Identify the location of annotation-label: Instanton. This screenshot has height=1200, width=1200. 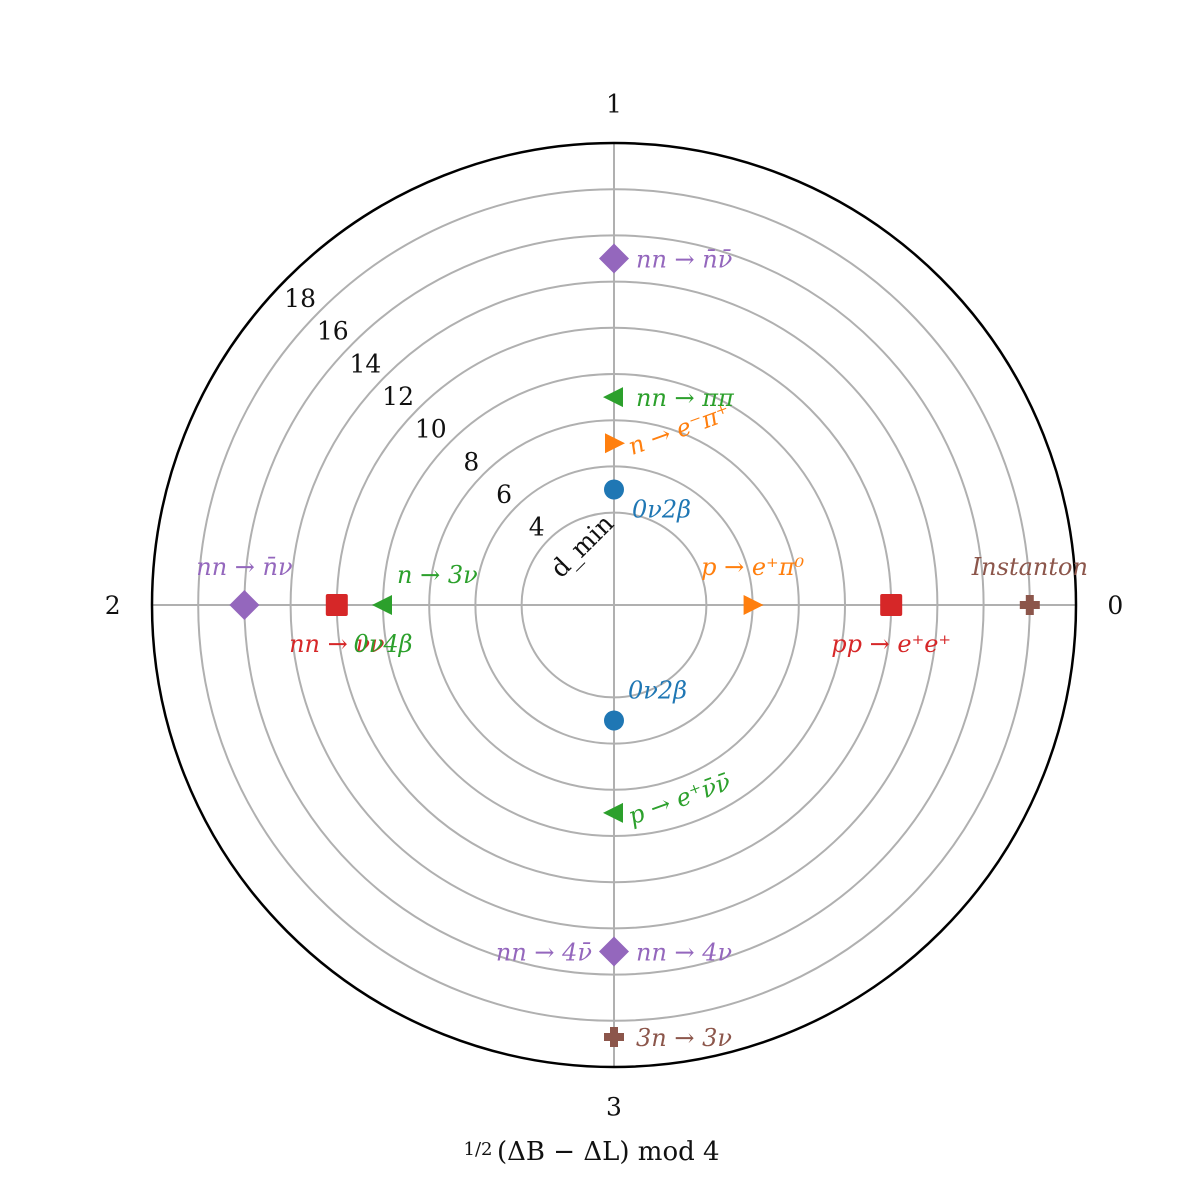
(1029, 567).